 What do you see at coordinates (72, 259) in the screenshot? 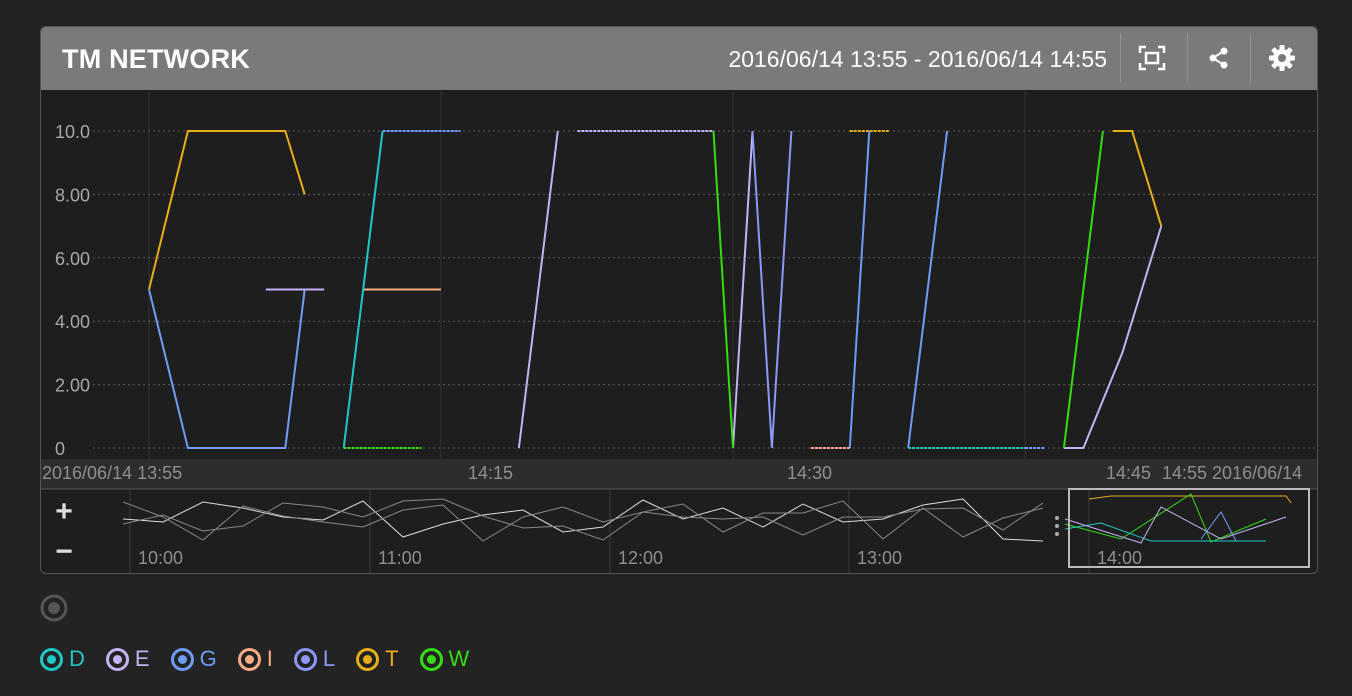
I see `y-tick-label: 6.00` at bounding box center [72, 259].